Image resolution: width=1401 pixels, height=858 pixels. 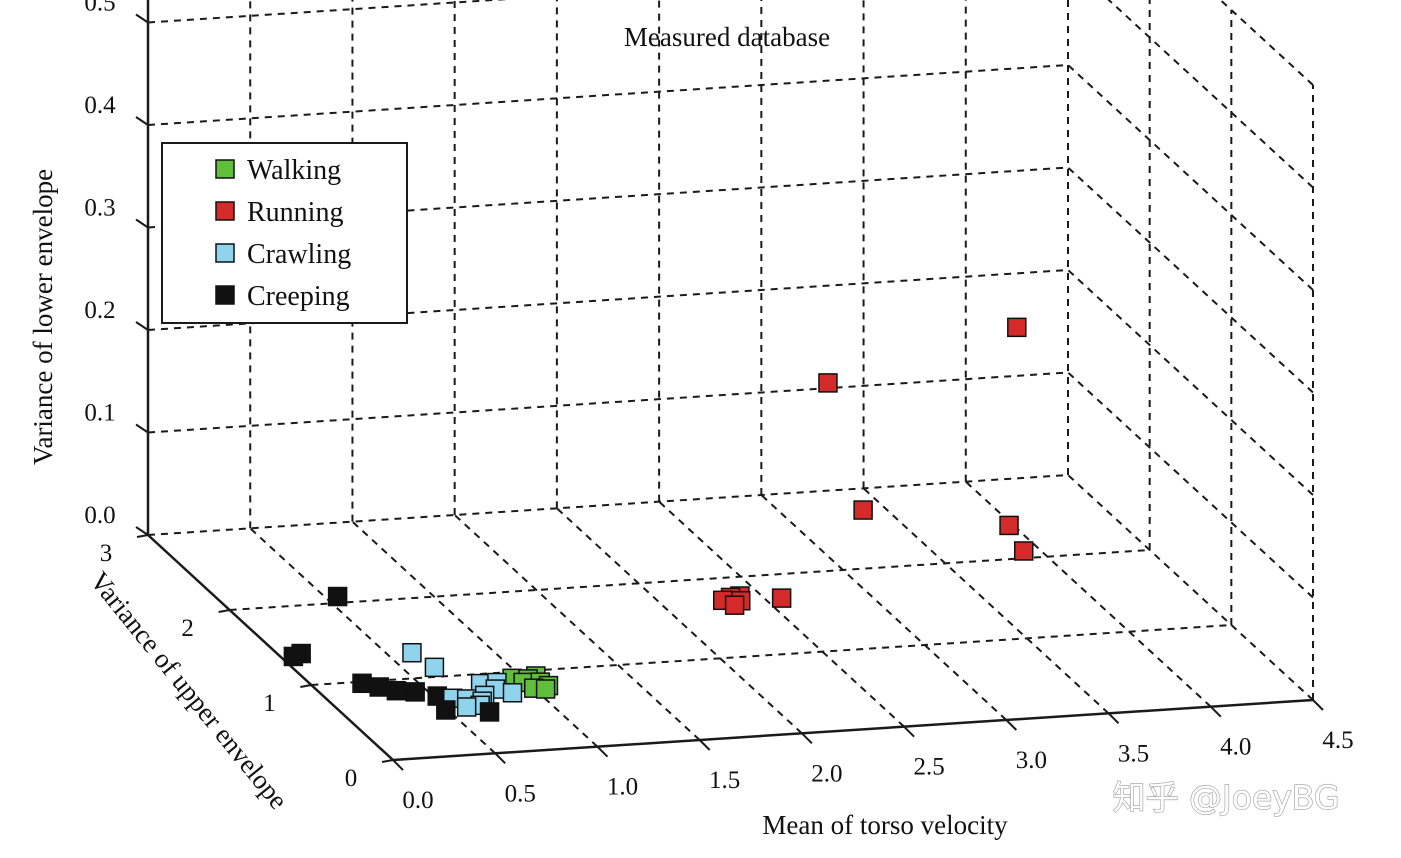 What do you see at coordinates (100, 105) in the screenshot?
I see `z-tick-label: 0.4` at bounding box center [100, 105].